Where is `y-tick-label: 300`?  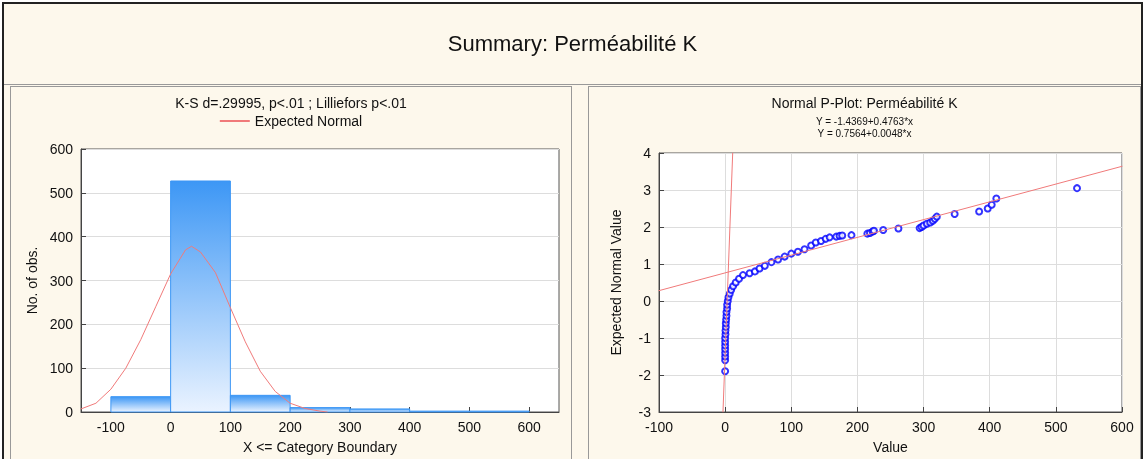 y-tick-label: 300 is located at coordinates (61, 280).